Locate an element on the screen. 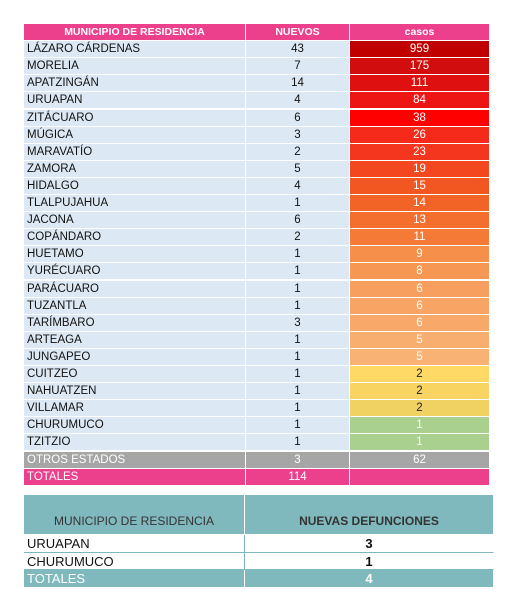 The width and height of the screenshot is (512, 600). new-cases: 14 is located at coordinates (298, 84).